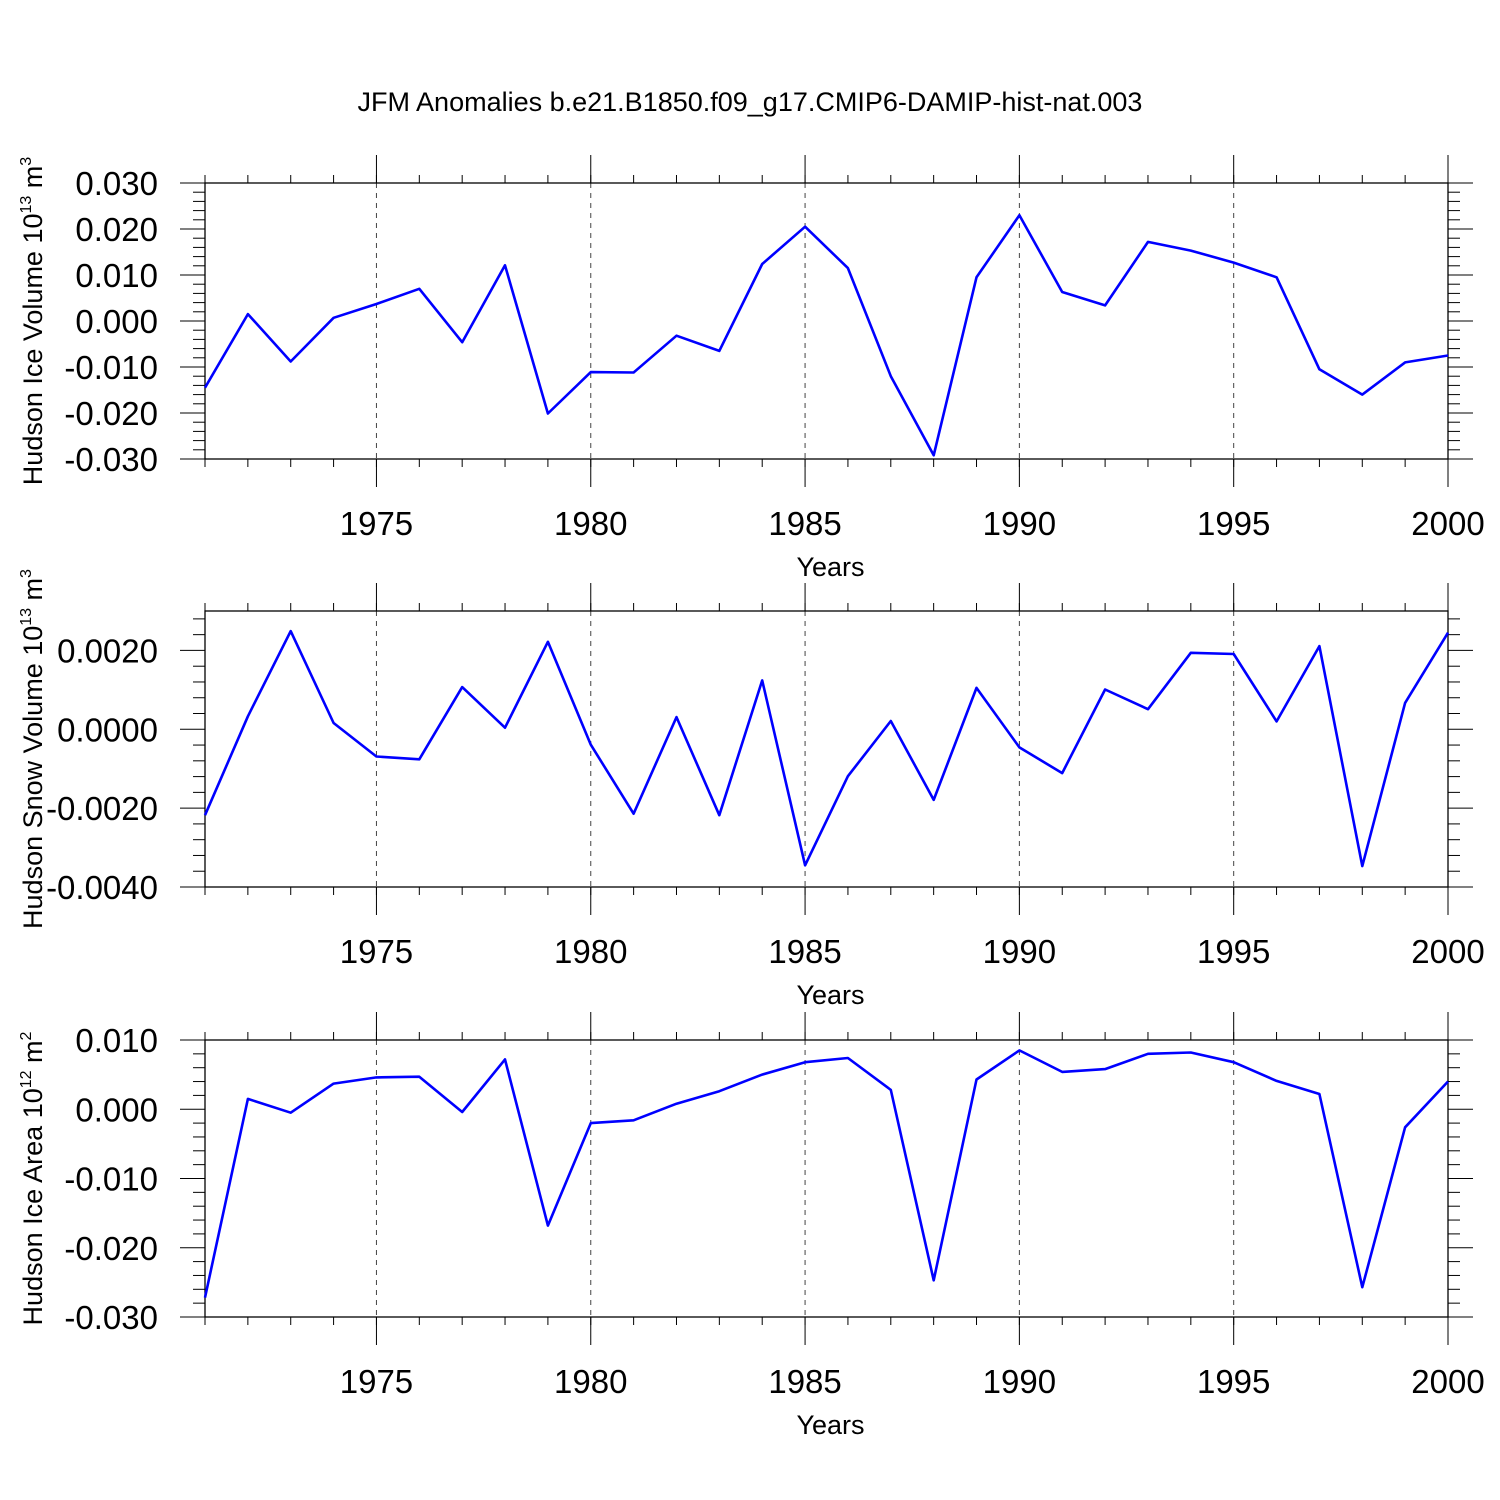 The image size is (1500, 1500). What do you see at coordinates (33, 321) in the screenshot?
I see `y-axis-label: Hudson Ice Volume 1013 m3` at bounding box center [33, 321].